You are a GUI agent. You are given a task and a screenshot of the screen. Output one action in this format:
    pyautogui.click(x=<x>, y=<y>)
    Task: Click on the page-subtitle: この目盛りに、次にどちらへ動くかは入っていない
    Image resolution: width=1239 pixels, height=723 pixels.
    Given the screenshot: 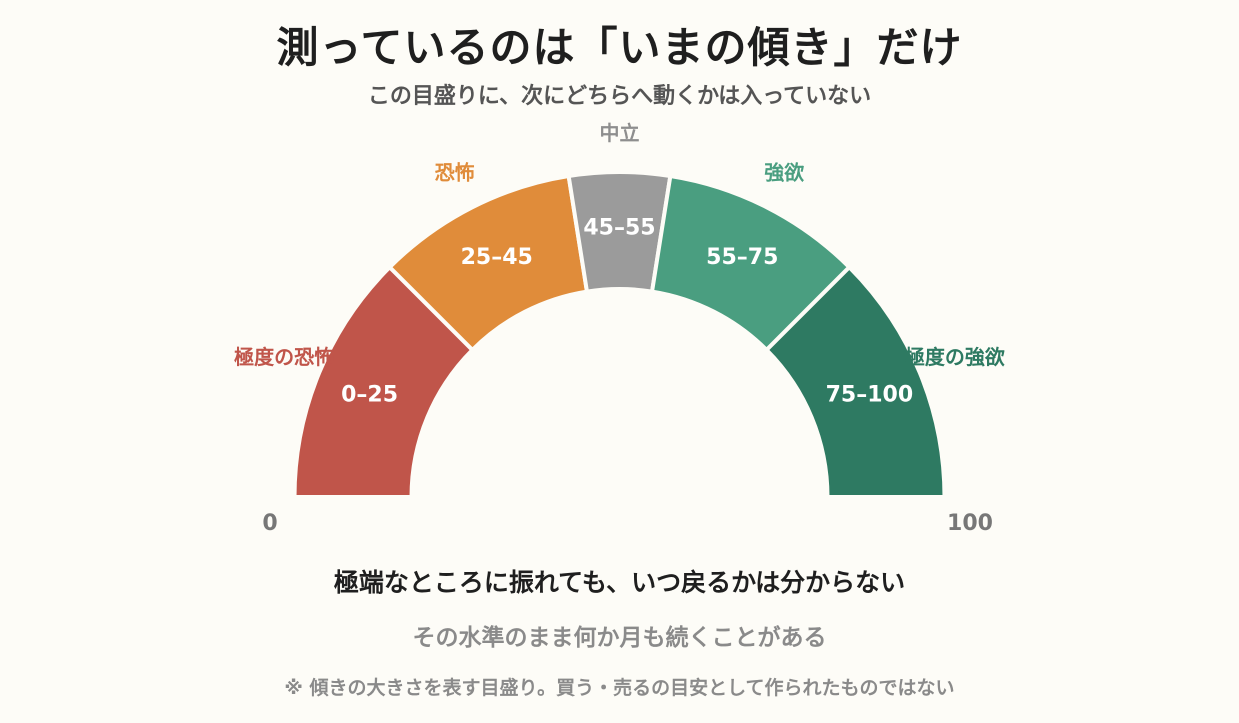 What is the action you would take?
    pyautogui.click(x=619, y=96)
    